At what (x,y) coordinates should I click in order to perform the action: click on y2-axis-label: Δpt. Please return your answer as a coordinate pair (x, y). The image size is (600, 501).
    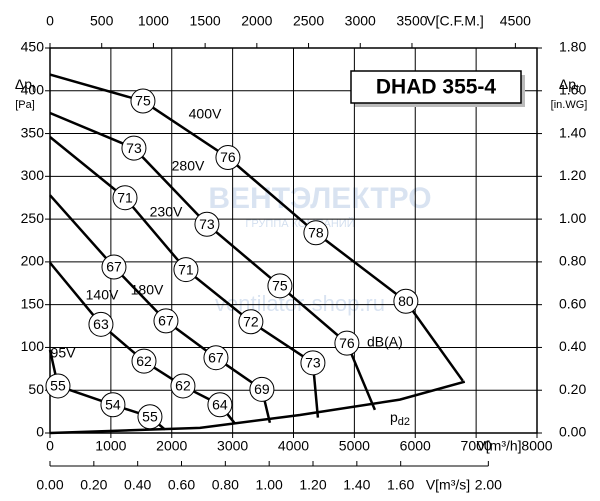
    Looking at the image, I should click on (569, 85).